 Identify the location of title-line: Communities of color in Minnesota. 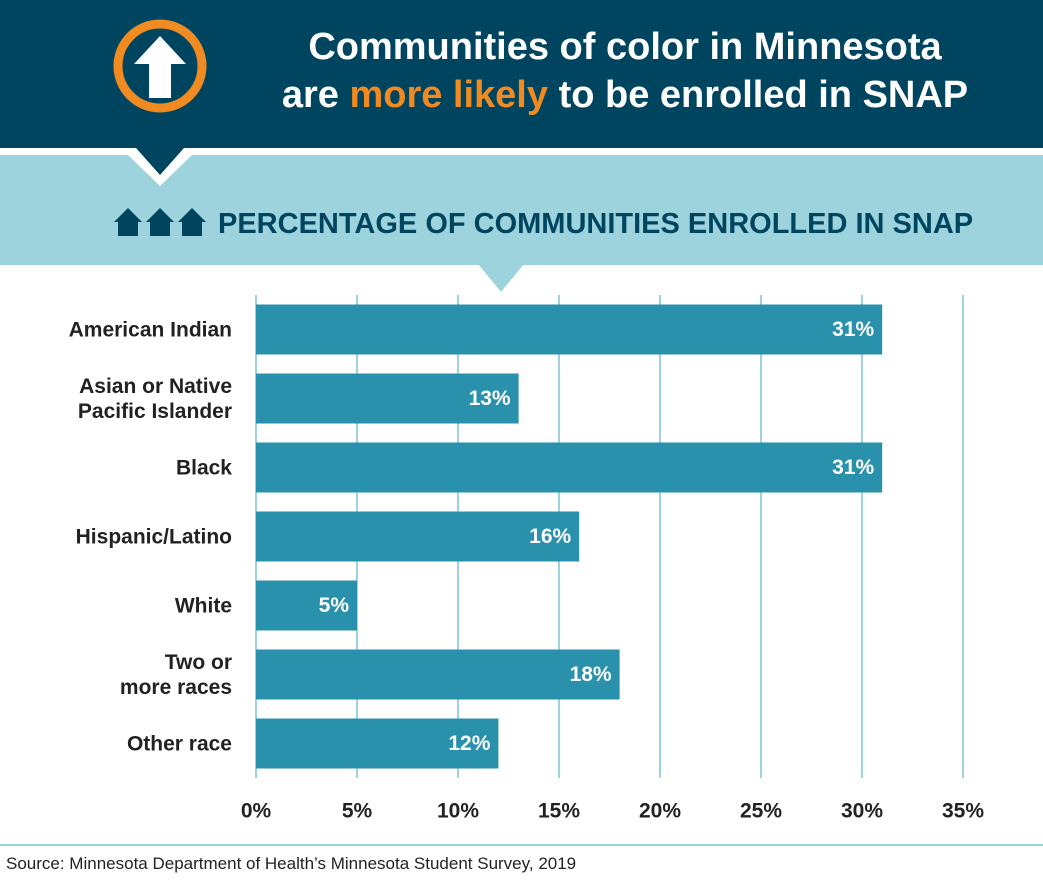
(625, 47).